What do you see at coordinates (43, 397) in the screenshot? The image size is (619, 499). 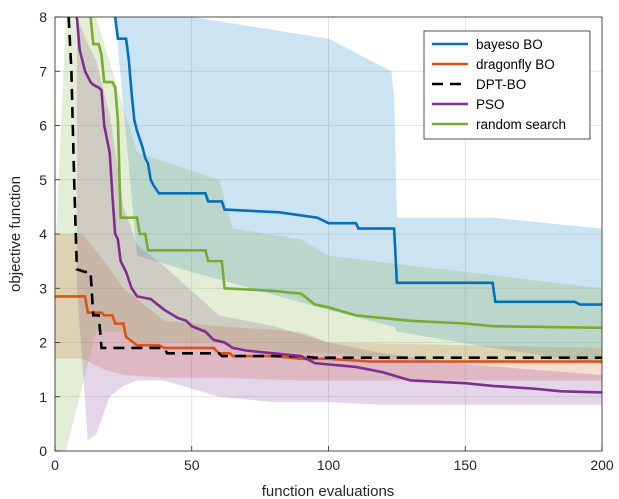 I see `y-tick-label: 1` at bounding box center [43, 397].